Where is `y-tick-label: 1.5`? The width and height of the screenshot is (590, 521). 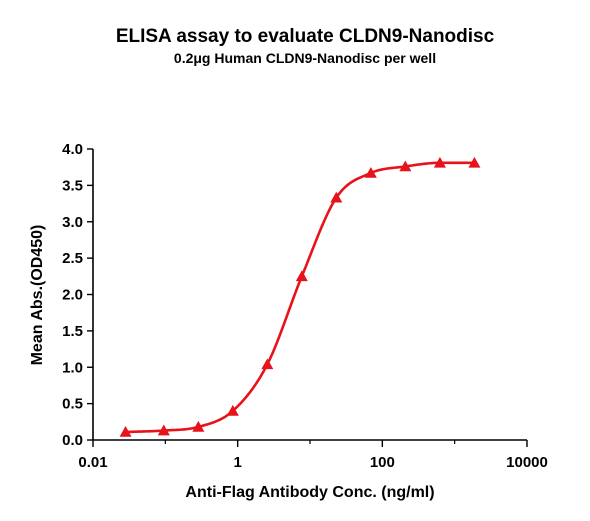 y-tick-label: 1.5 is located at coordinates (72, 331).